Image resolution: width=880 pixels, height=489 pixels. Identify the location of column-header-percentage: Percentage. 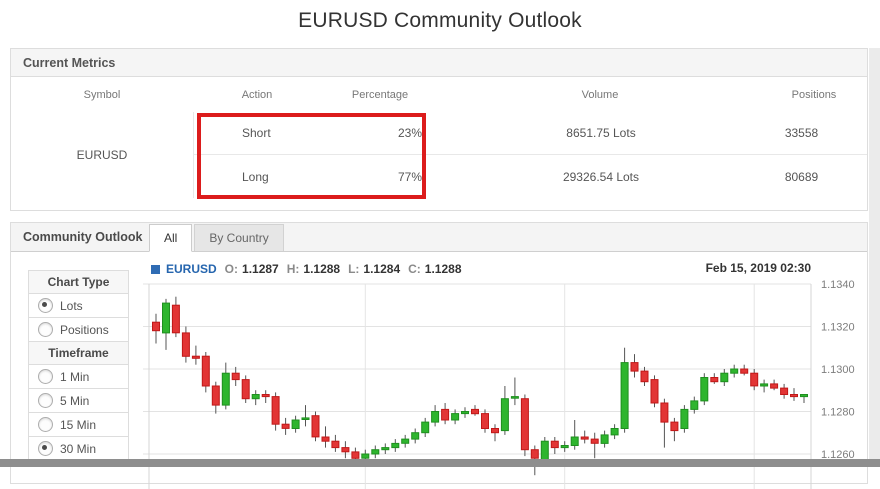
(380, 94).